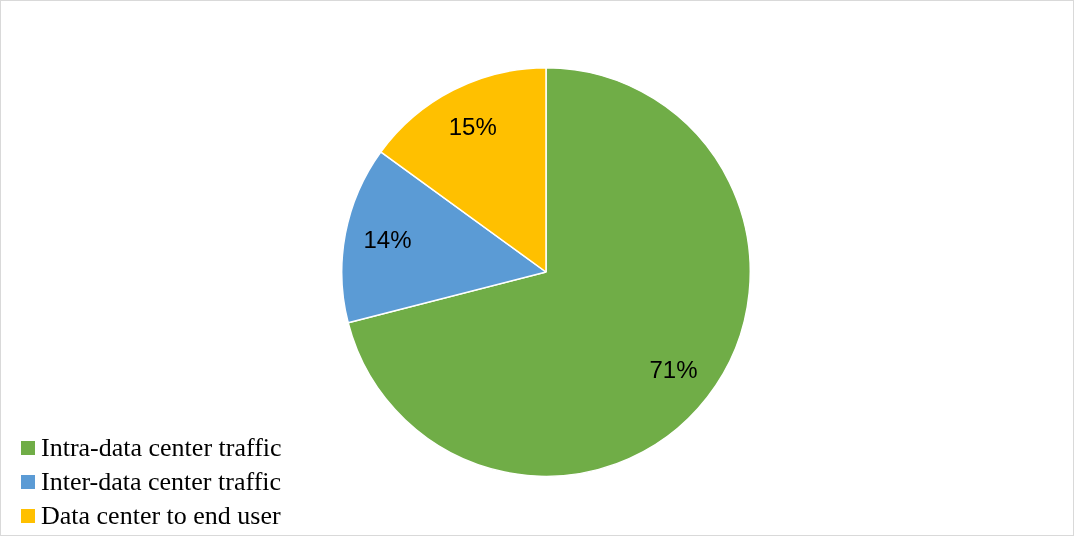  Describe the element at coordinates (161, 516) in the screenshot. I see `legend-label: Data center to end user` at that location.